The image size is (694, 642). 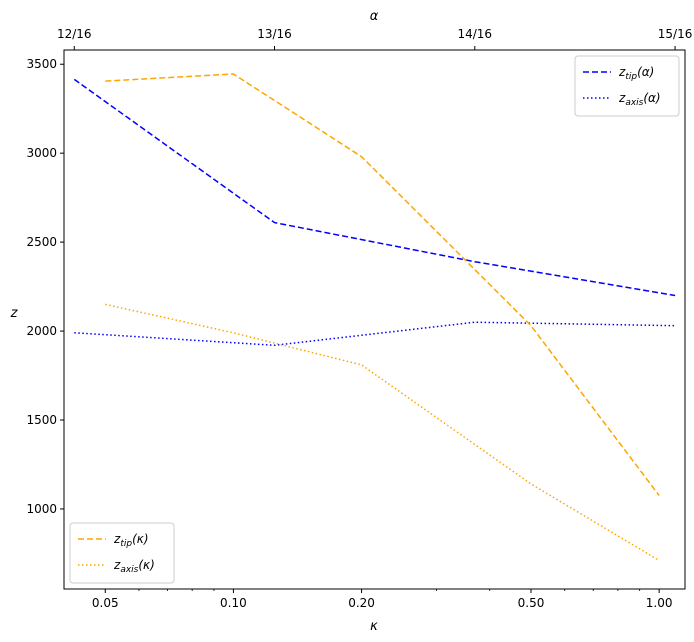 What do you see at coordinates (41, 242) in the screenshot?
I see `y-tick-label: 2500` at bounding box center [41, 242].